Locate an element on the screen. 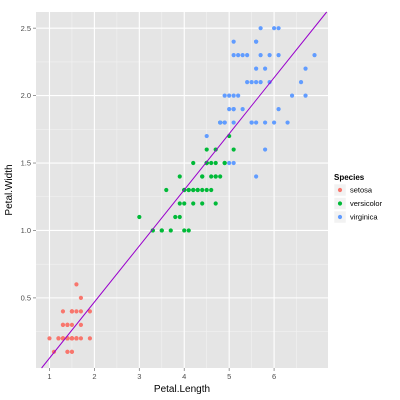  x-tick-label: 6 is located at coordinates (274, 376).